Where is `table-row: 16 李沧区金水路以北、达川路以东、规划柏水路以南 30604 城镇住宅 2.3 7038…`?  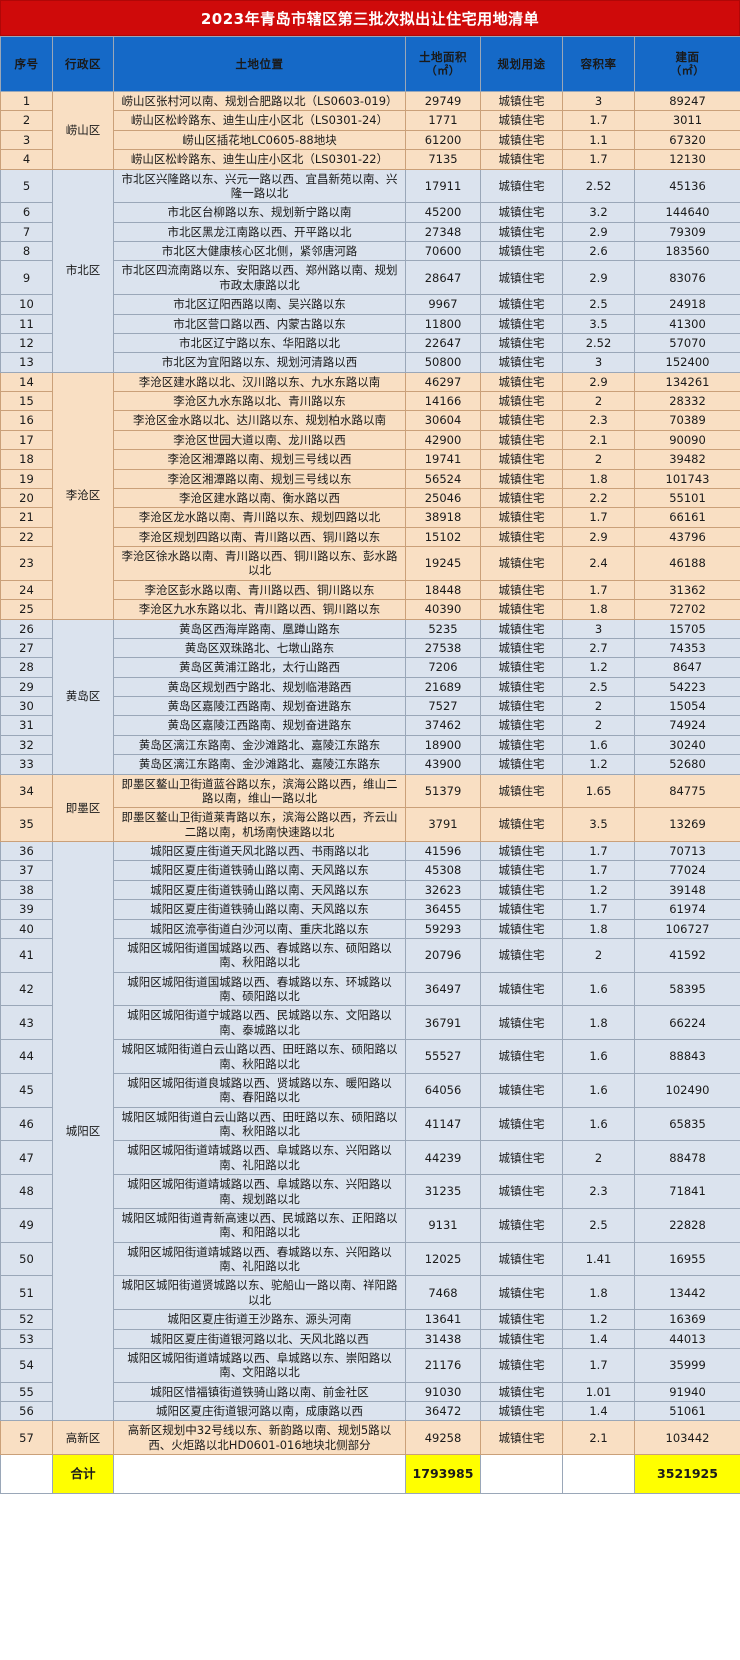
table-row: 16 李沧区金水路以北、达川路以东、规划柏水路以南 30604 城镇住宅 2.3 7038… is located at coordinates (370, 420).